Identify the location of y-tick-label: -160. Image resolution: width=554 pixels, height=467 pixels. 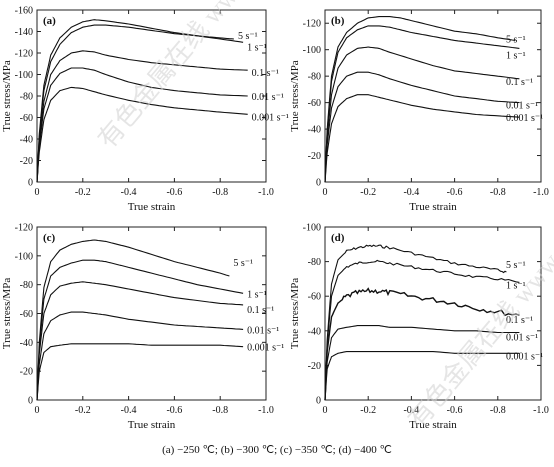
(24, 11).